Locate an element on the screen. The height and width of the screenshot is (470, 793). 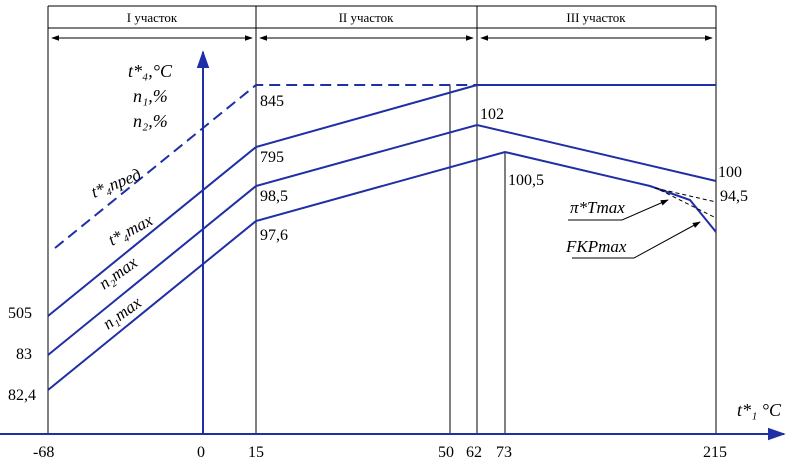
extrapolation-lines is located at coordinates (685, 203).